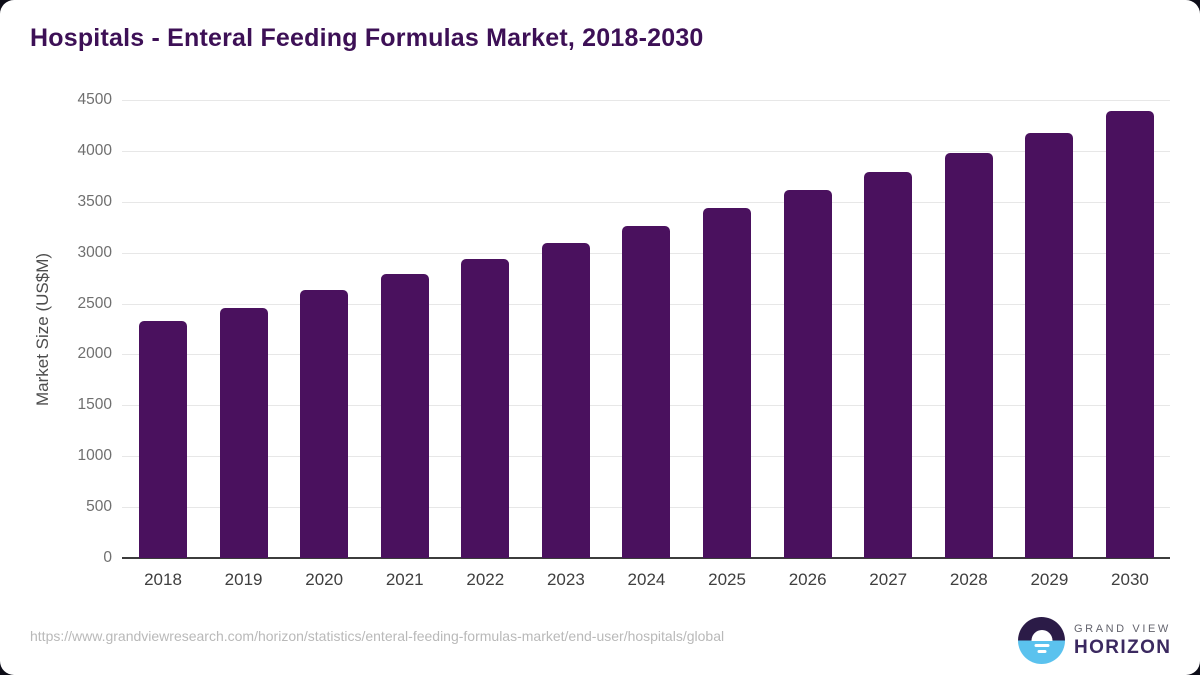  I want to click on bar-2024, so click(646, 392).